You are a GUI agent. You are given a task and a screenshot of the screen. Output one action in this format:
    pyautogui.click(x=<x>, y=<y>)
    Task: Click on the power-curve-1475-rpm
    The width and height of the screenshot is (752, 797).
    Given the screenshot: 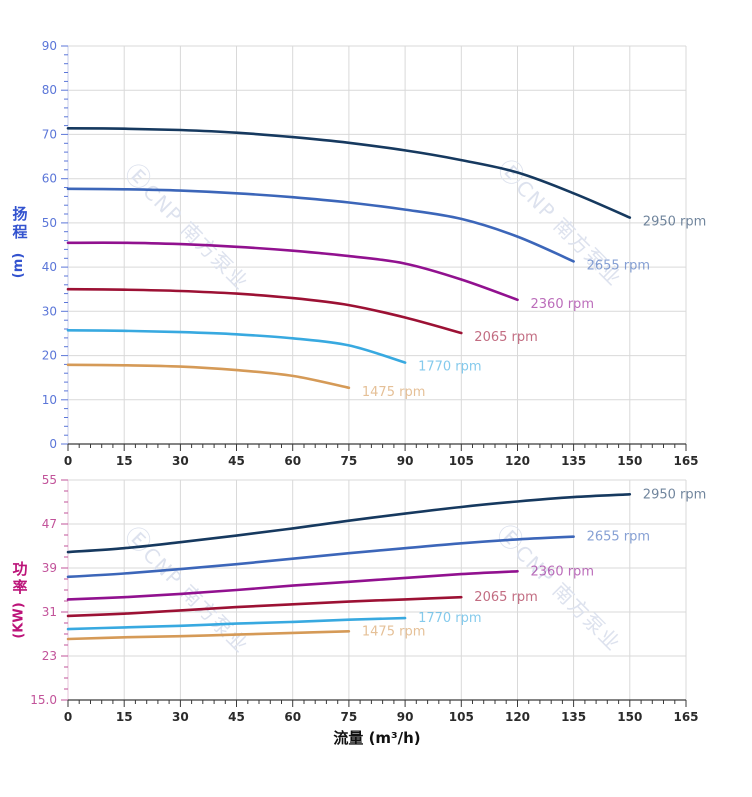 What is the action you would take?
    pyautogui.click(x=208, y=635)
    